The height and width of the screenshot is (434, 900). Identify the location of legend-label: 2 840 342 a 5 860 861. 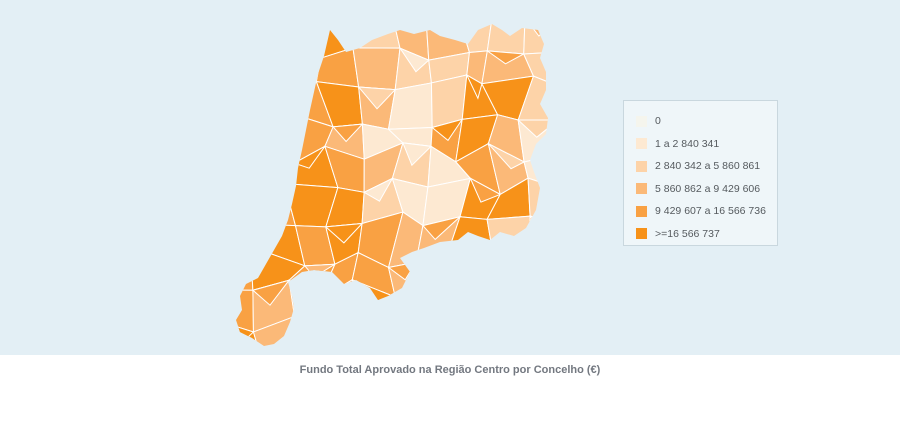
(708, 166).